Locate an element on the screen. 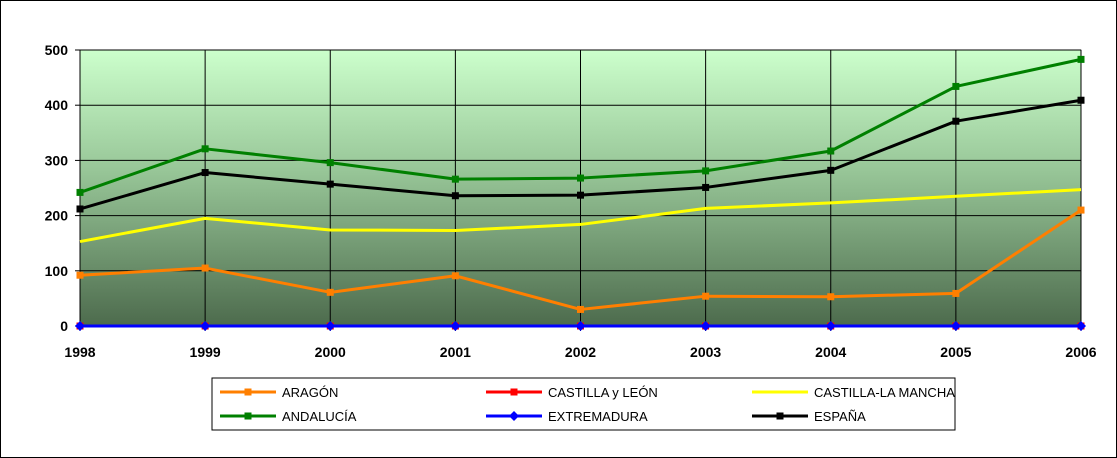 The image size is (1117, 458). y-tick-label: 100 is located at coordinates (57, 271).